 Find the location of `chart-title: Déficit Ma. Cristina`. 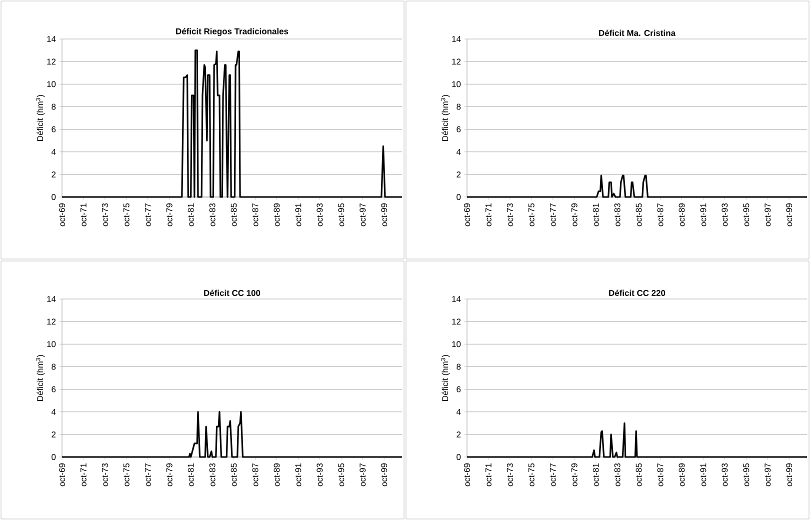

chart-title: Déficit Ma. Cristina is located at coordinates (637, 33).